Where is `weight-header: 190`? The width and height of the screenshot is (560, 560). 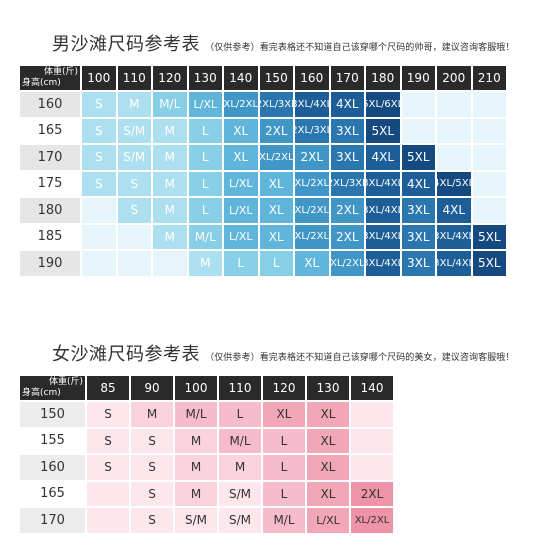
weight-header: 190 is located at coordinates (418, 78).